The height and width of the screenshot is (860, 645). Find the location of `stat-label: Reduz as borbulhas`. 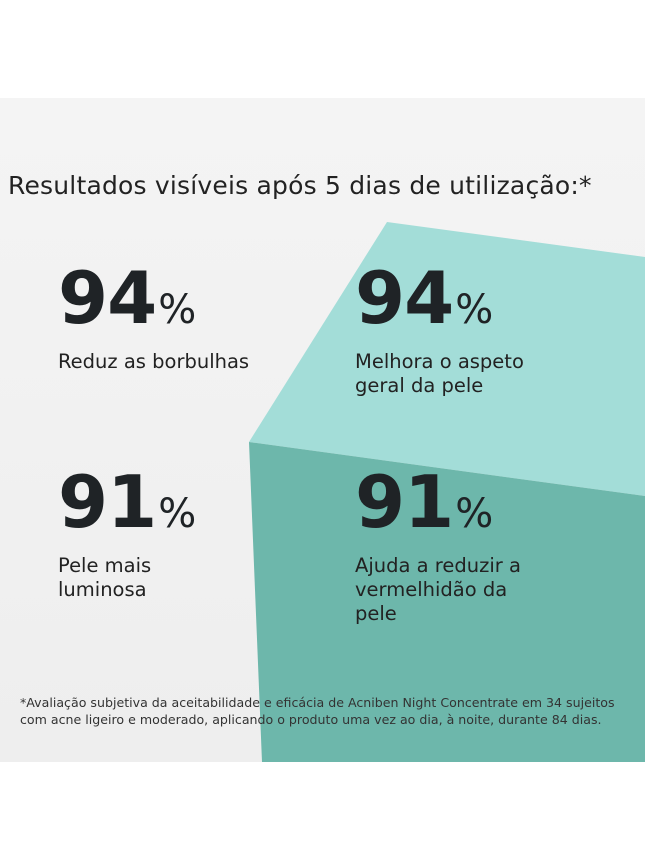

stat-label: Reduz as borbulhas is located at coordinates (154, 361).